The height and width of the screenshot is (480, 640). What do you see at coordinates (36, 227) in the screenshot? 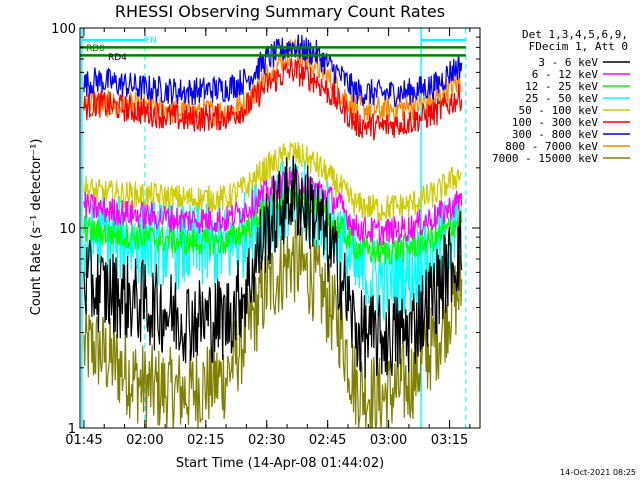
I see `y-axis-label: Count Rate (s⁻¹ detector⁻¹)` at bounding box center [36, 227].